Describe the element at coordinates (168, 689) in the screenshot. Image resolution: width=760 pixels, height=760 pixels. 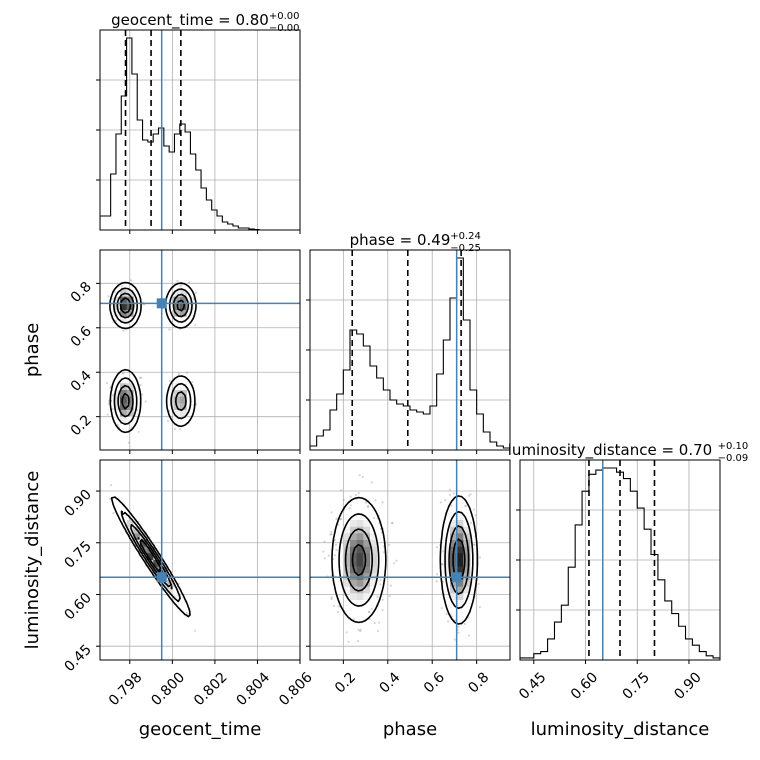
I see `x-tick-label: 0.800` at that location.